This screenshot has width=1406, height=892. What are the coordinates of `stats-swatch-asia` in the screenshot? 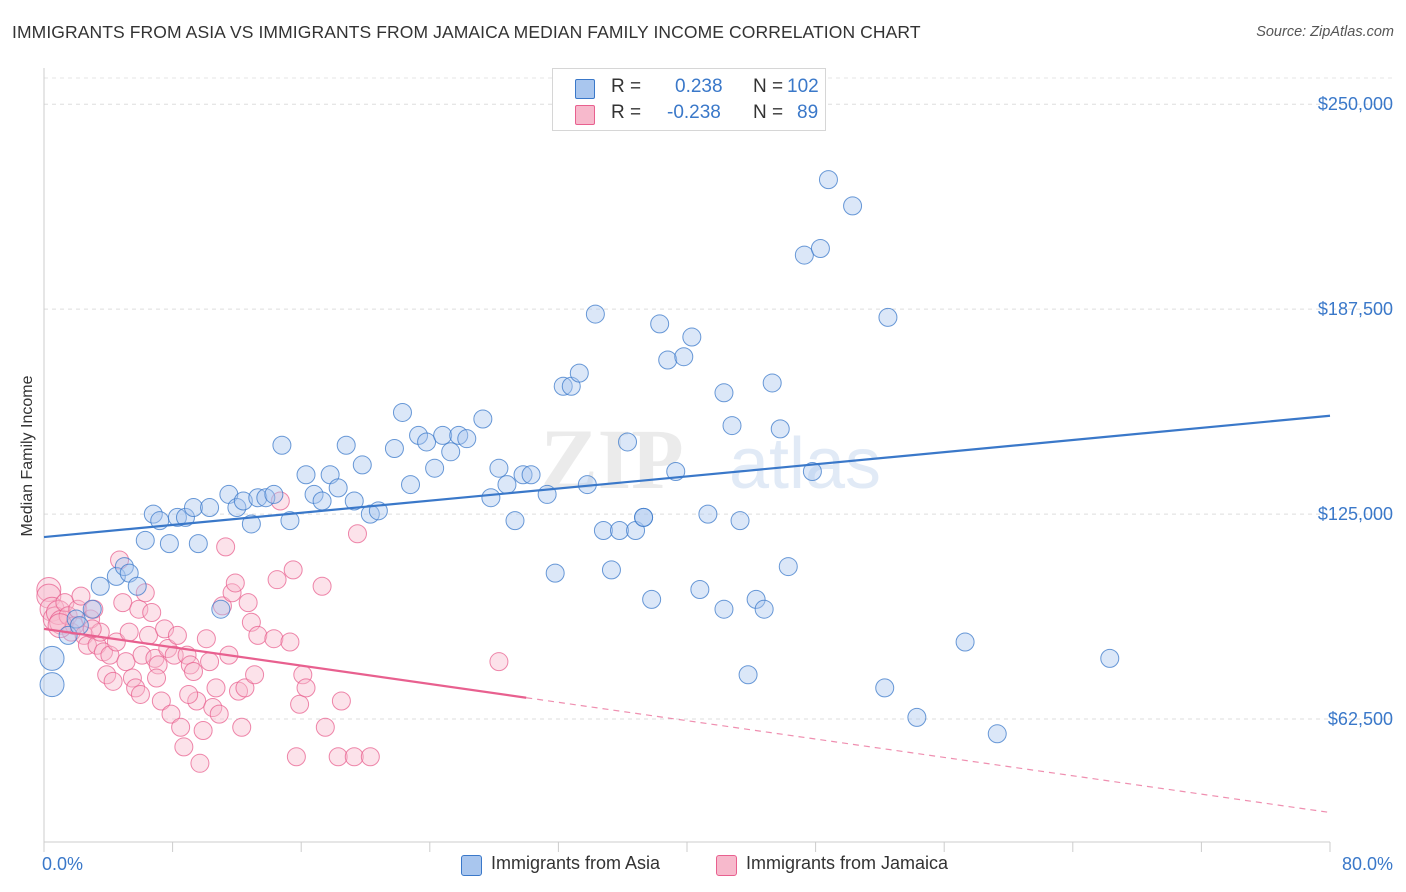 It's located at (585, 89).